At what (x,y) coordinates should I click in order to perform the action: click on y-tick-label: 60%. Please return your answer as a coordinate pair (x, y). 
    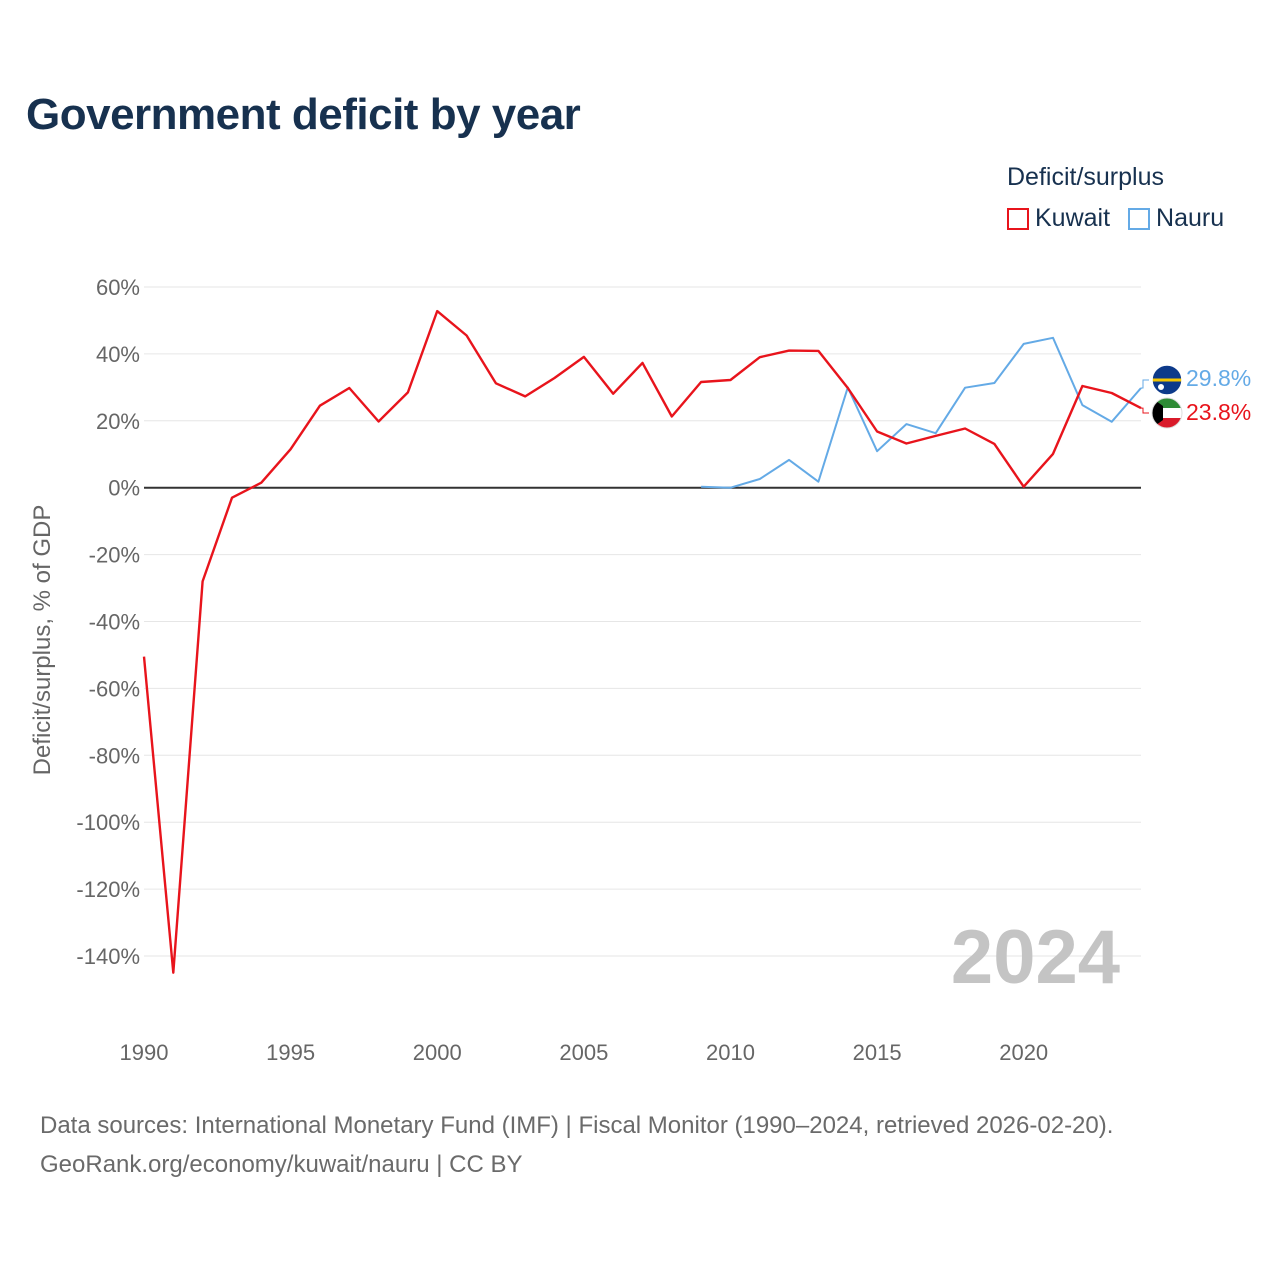
    Looking at the image, I should click on (118, 287).